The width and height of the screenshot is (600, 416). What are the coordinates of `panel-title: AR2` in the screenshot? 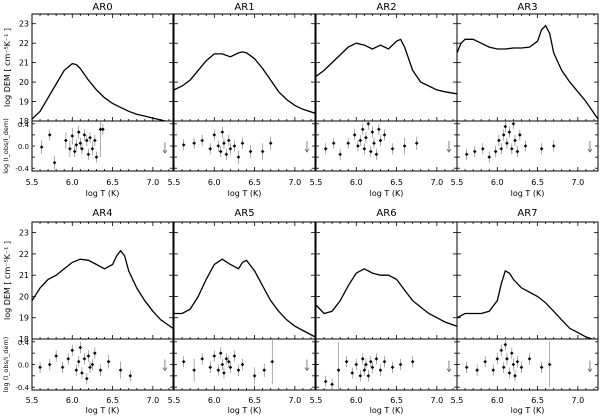 It's located at (386, 7).